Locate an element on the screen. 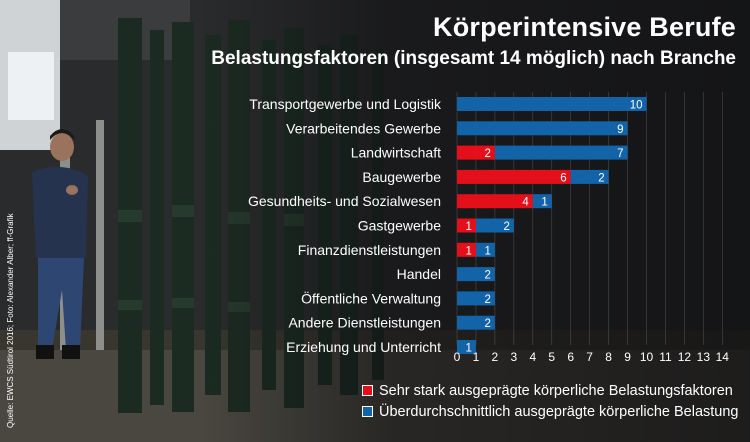  x-tick-label: 7 is located at coordinates (589, 357).